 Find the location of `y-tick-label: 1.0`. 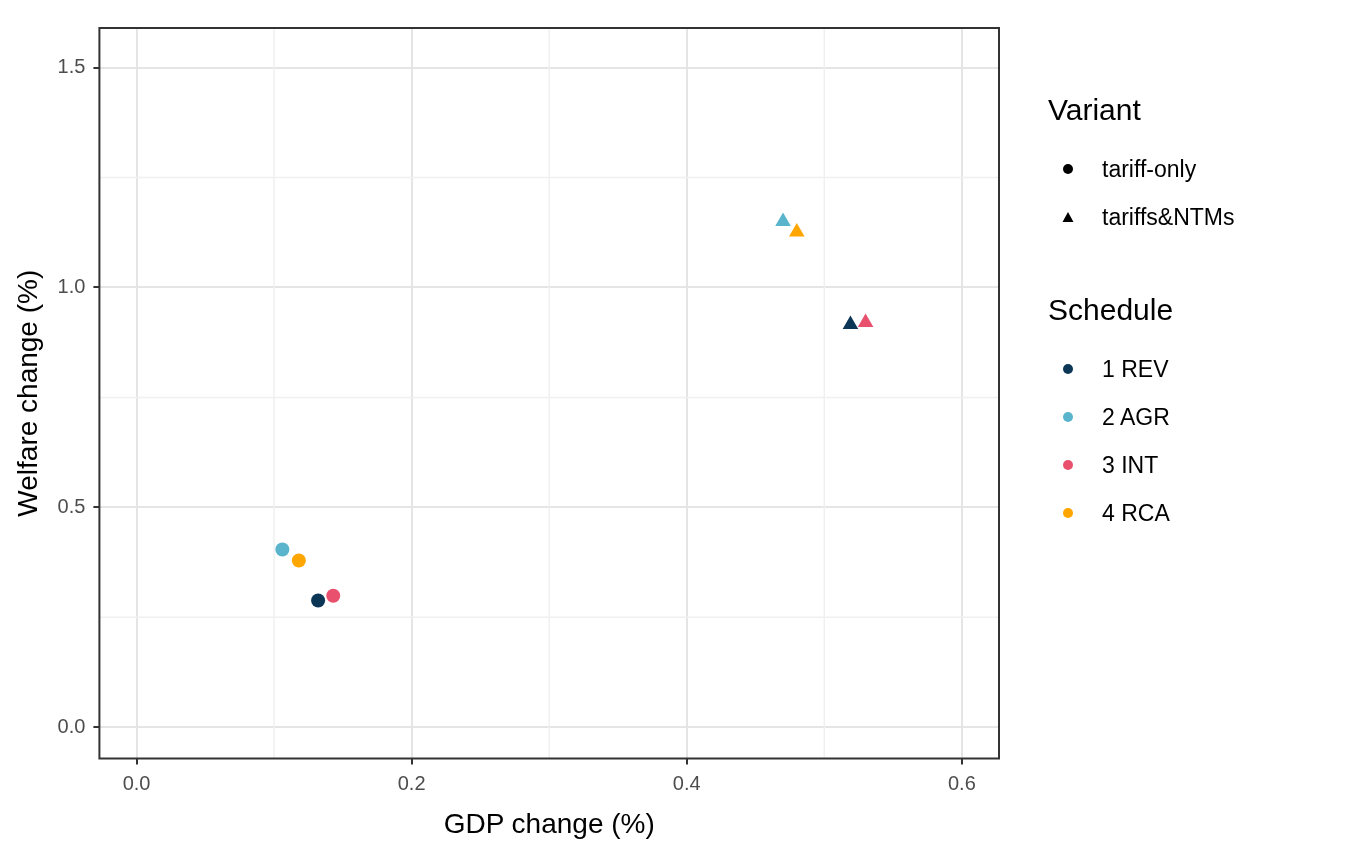

y-tick-label: 1.0 is located at coordinates (71, 285).